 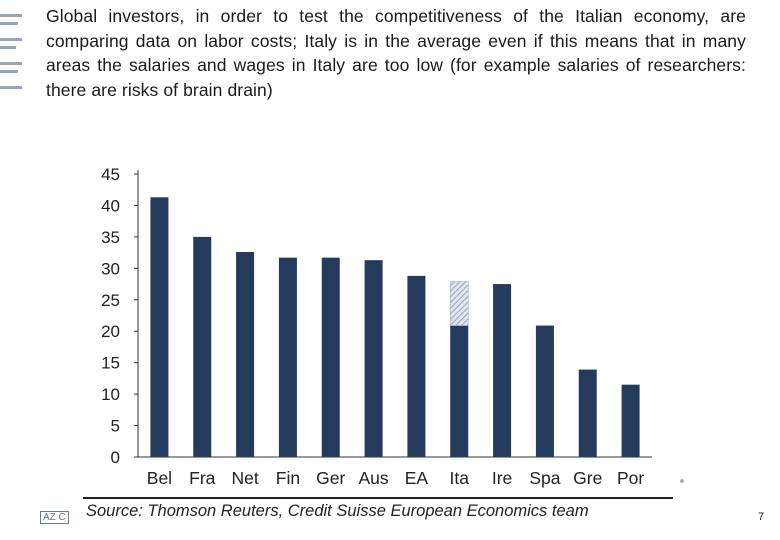 I want to click on bar-gre, so click(x=587, y=413).